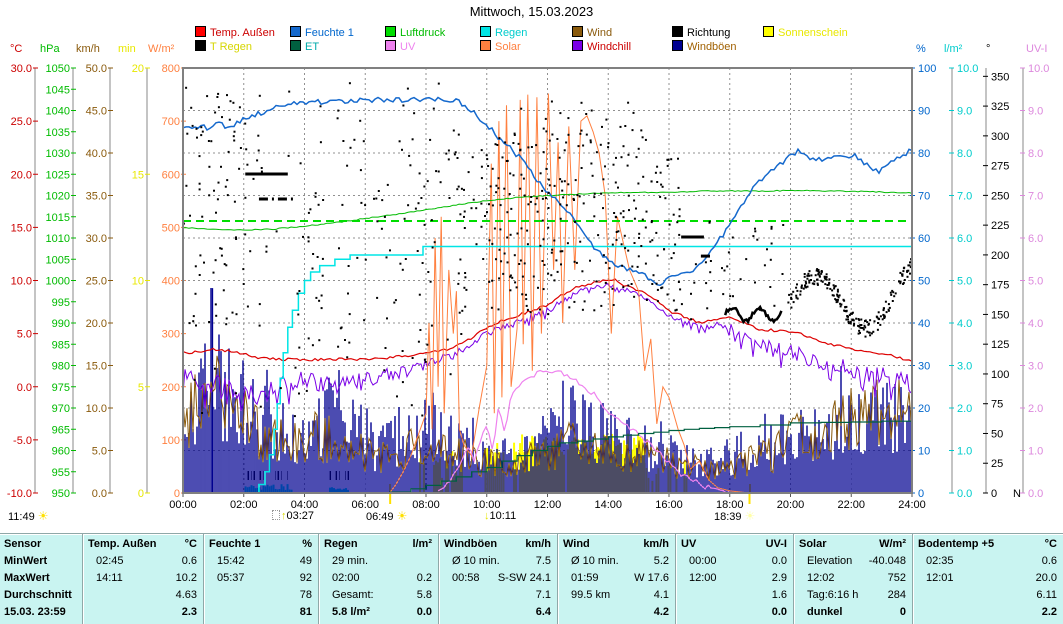 The image size is (1063, 624). I want to click on moonrise-annotation: ↑03:27, so click(293, 516).